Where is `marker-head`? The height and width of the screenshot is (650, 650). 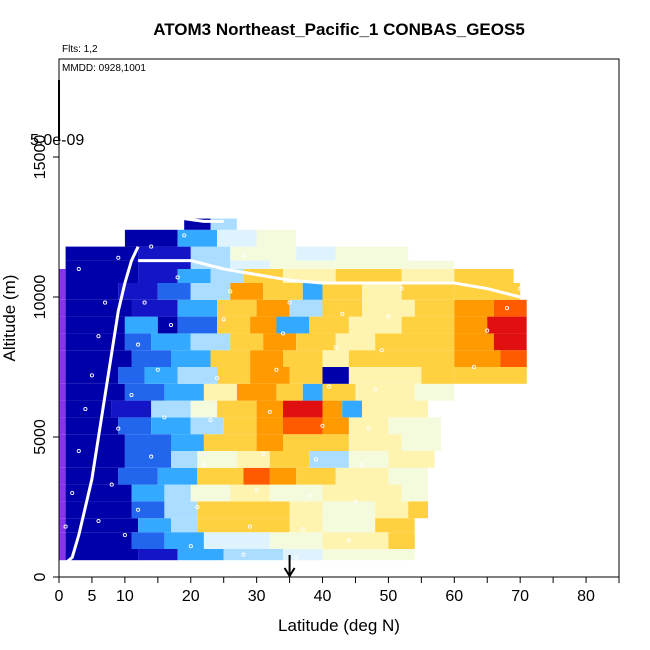 marker-head is located at coordinates (289, 572).